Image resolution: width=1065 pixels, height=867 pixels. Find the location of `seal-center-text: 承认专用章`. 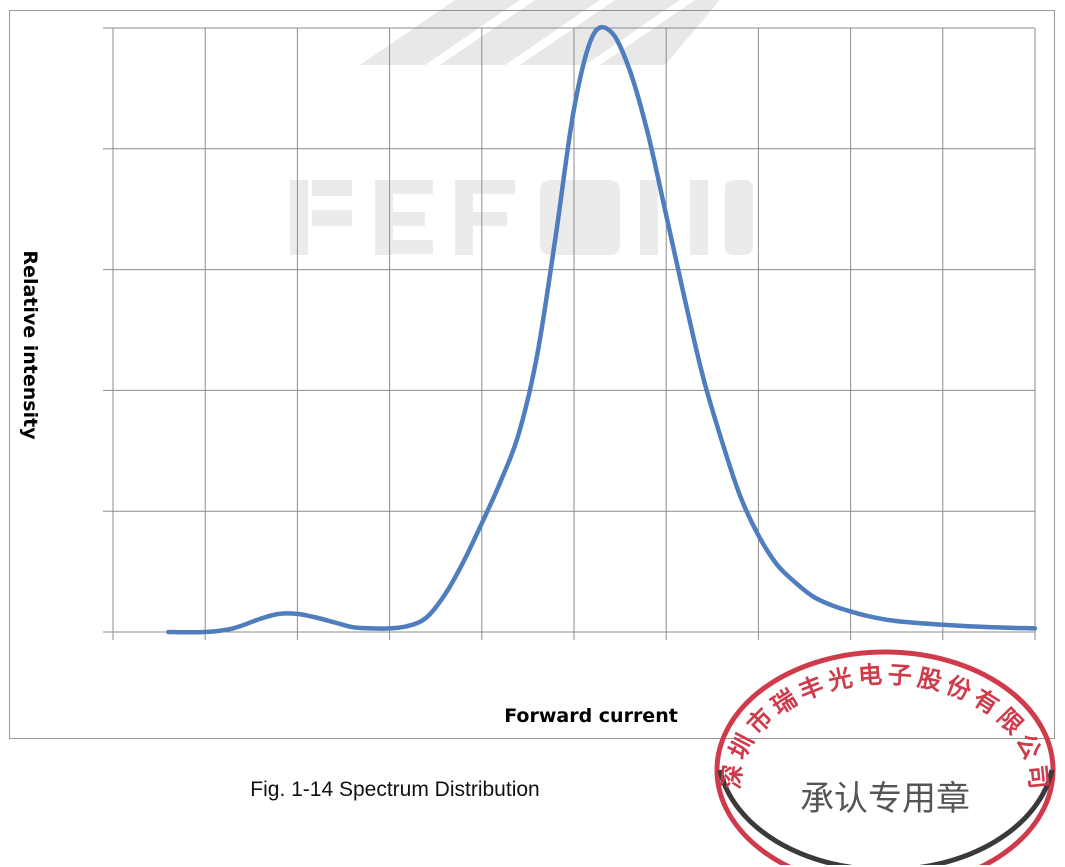

seal-center-text: 承认专用章 is located at coordinates (885, 799).